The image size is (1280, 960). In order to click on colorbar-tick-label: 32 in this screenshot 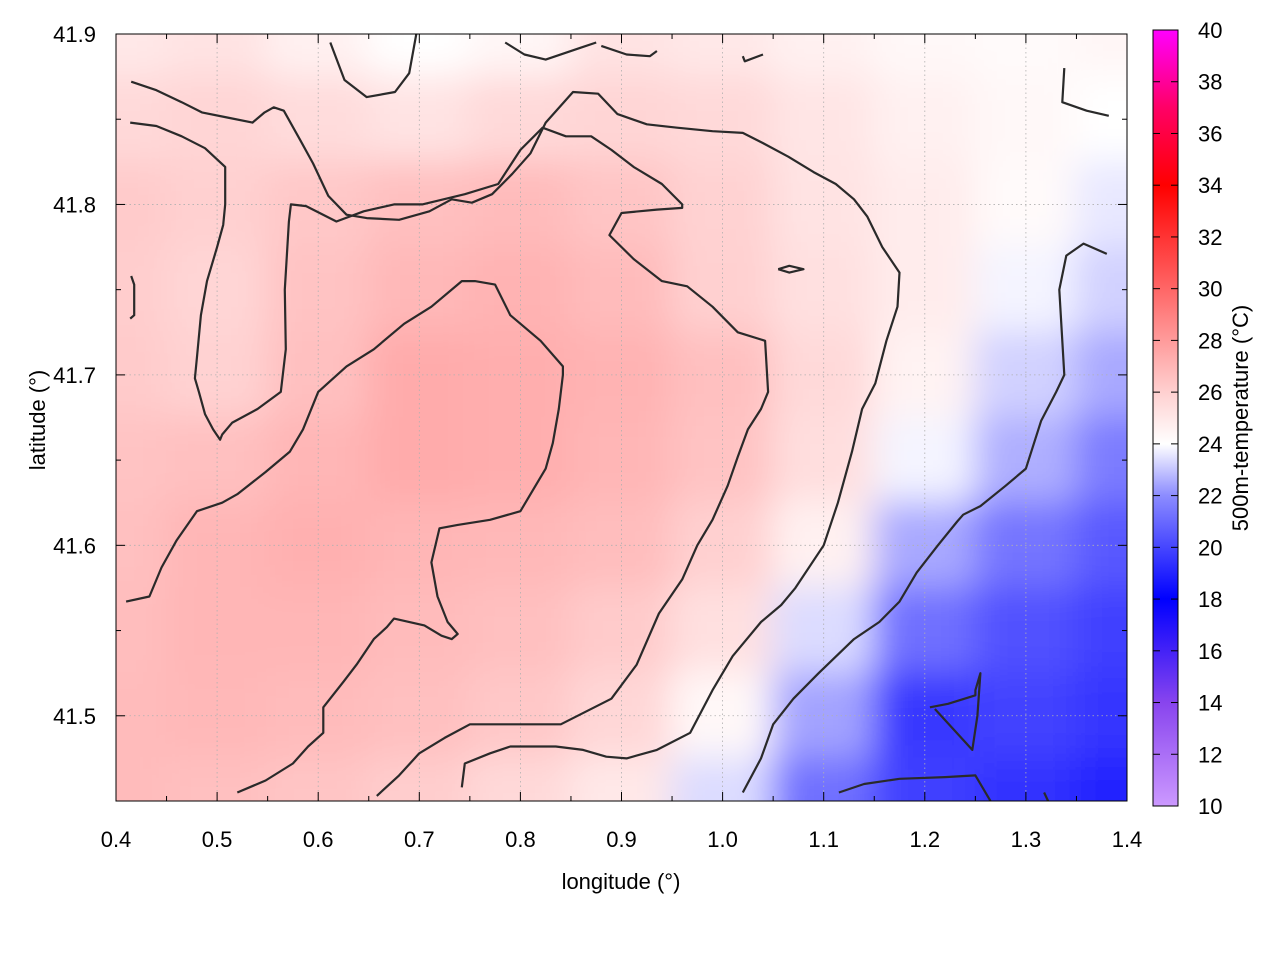, I will do `click(1210, 237)`.